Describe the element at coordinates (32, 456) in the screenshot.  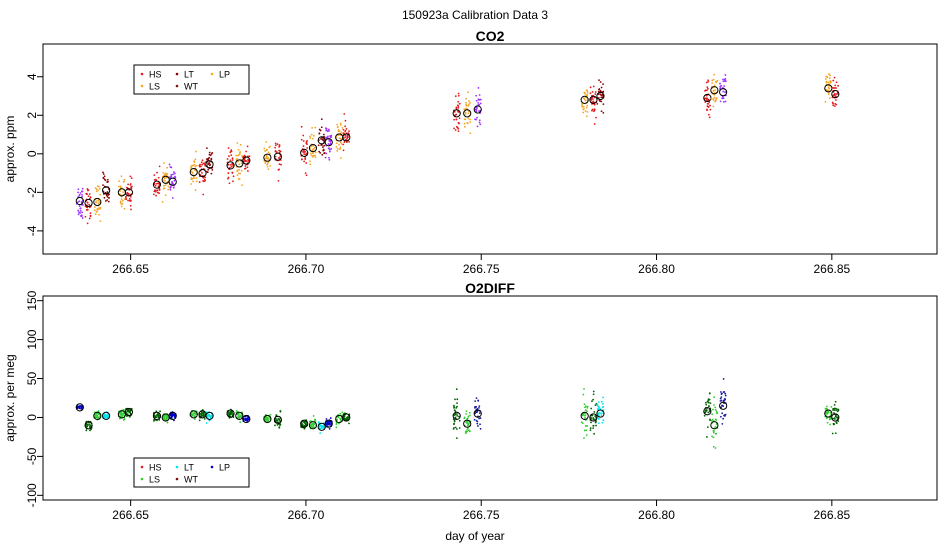
I see `y-tick-label: -50` at that location.